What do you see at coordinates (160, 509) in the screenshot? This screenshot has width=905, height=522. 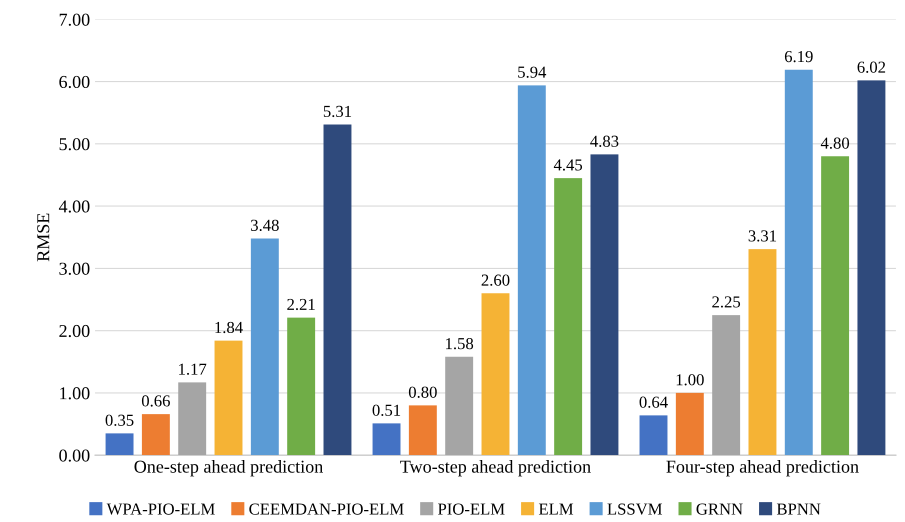 I see `legend-label: WPA-PIO-ELM` at bounding box center [160, 509].